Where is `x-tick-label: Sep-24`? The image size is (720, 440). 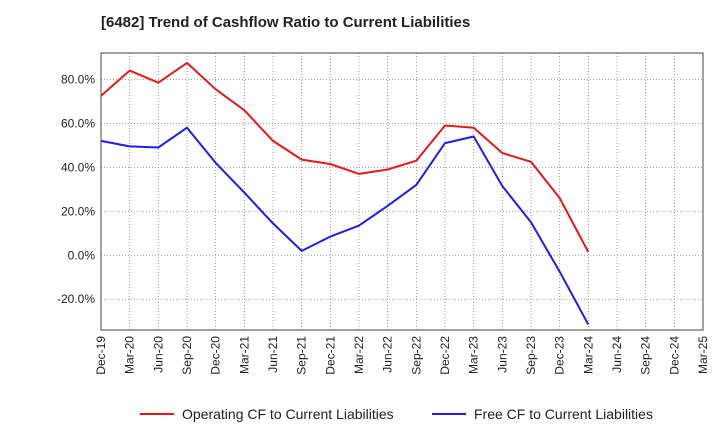 x-tick-label: Sep-24 is located at coordinates (646, 355).